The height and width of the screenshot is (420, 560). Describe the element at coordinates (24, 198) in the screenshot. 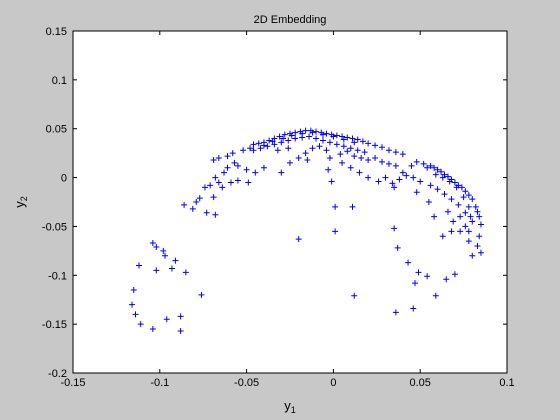

I see `y-axis-label-sub: 2` at that location.